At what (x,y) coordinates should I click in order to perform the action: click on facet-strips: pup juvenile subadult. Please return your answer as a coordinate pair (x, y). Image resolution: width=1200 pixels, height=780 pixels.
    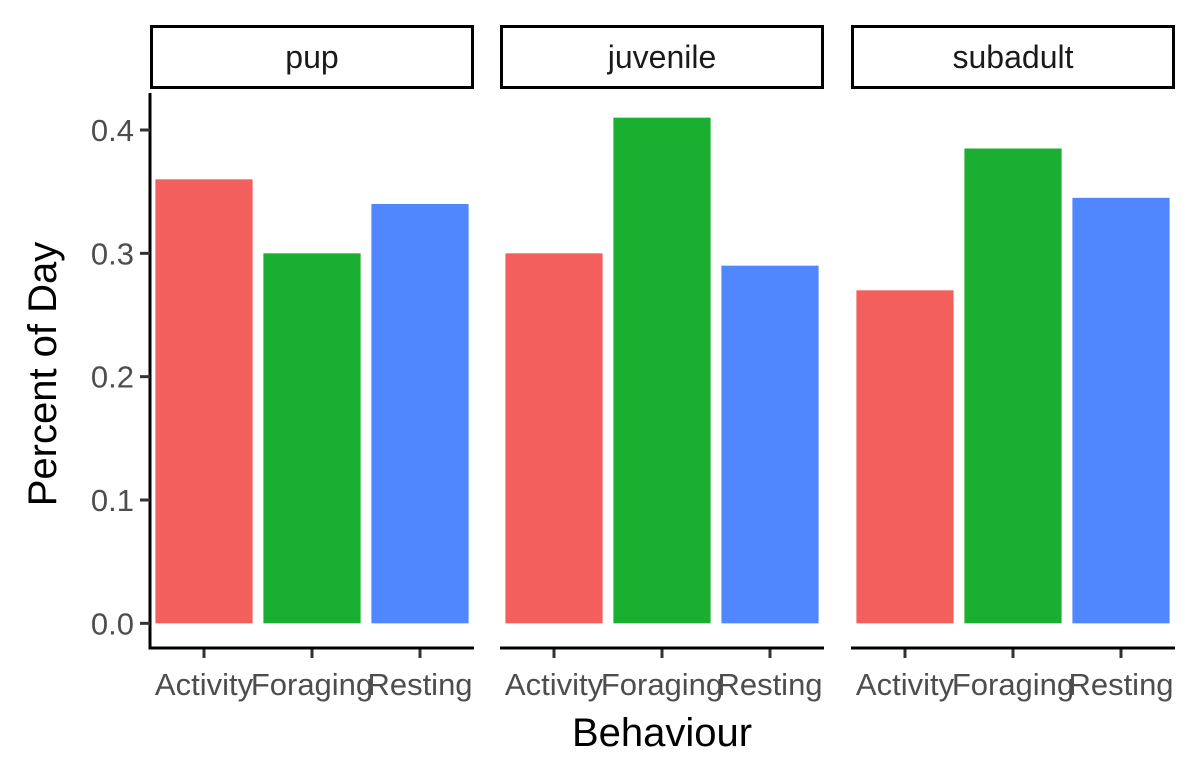
    Looking at the image, I should click on (662, 57).